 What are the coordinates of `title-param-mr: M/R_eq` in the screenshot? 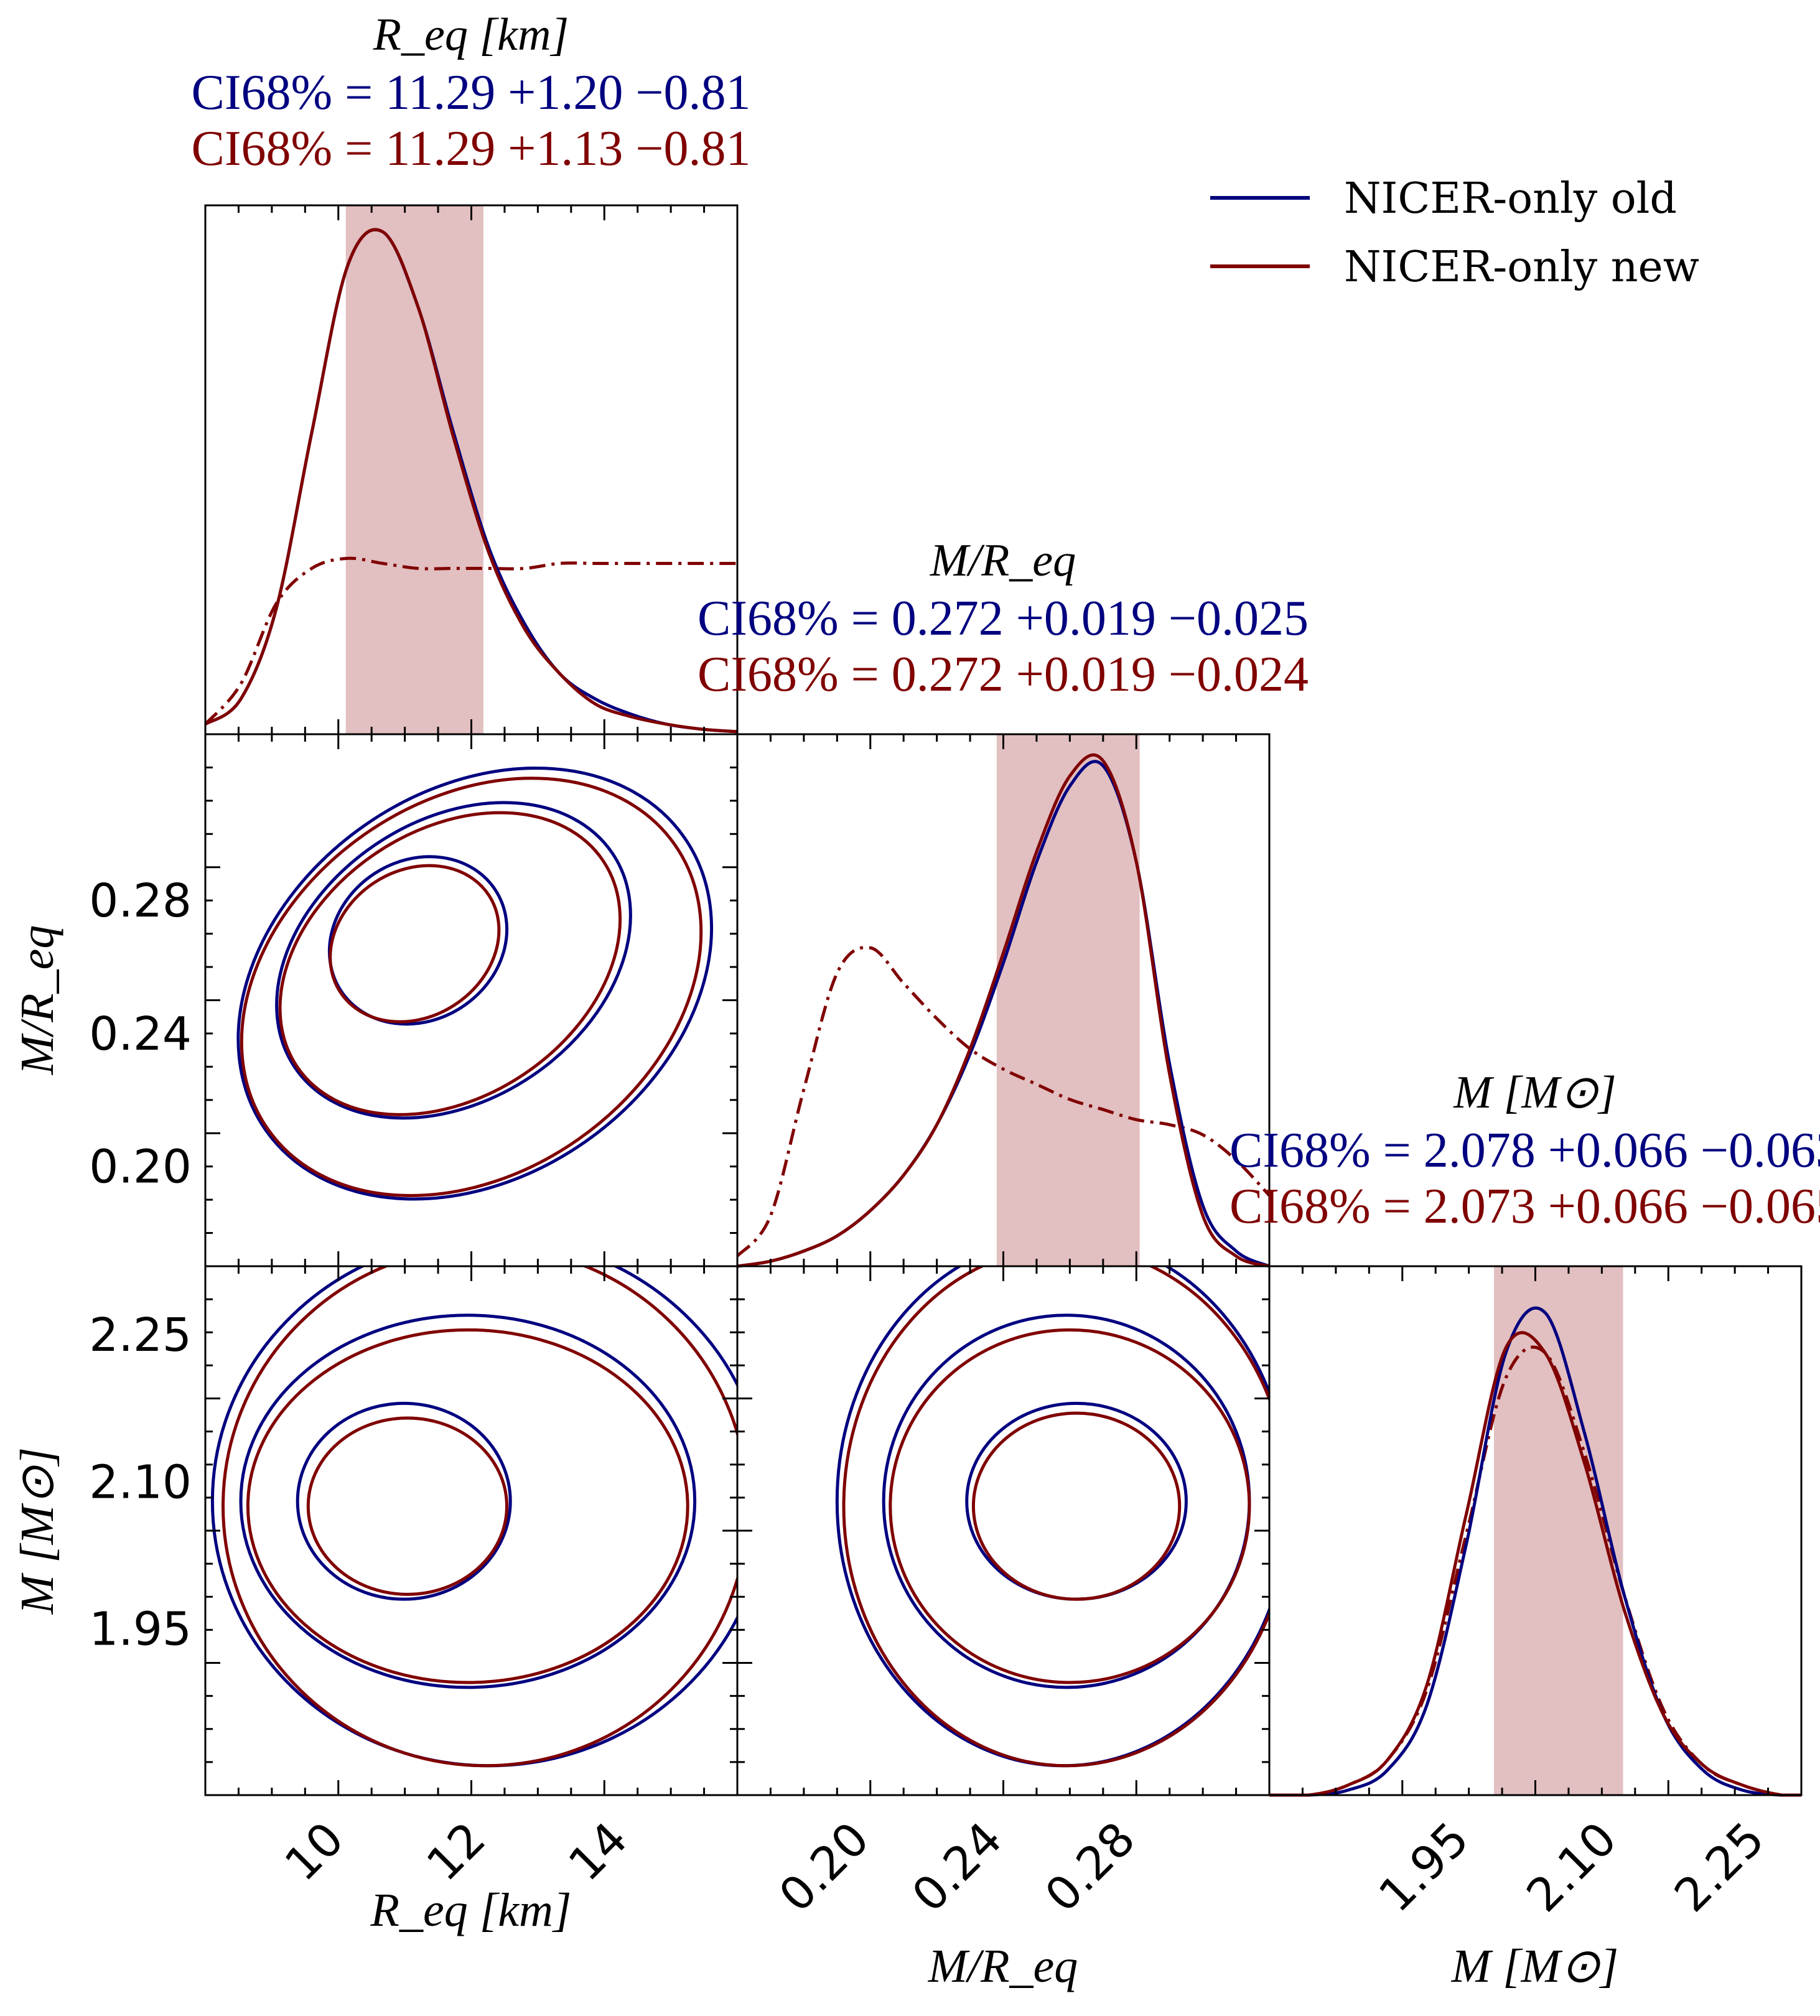 It's located at (1003, 560).